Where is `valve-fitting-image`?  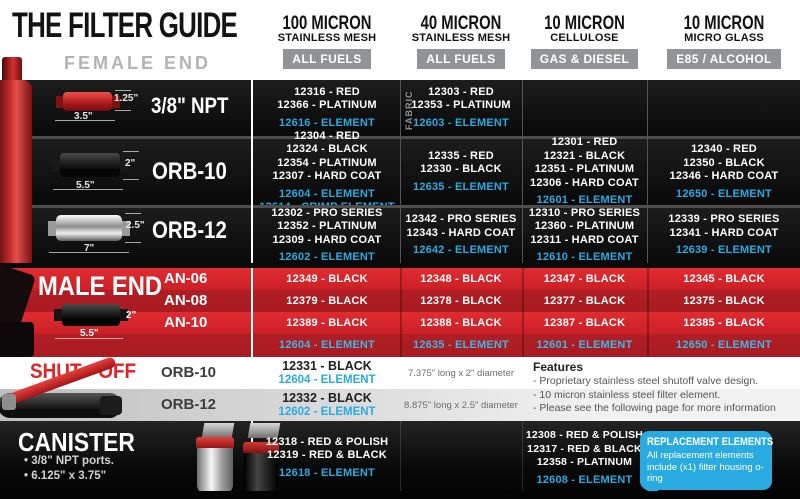 valve-fitting-image is located at coordinates (9, 402).